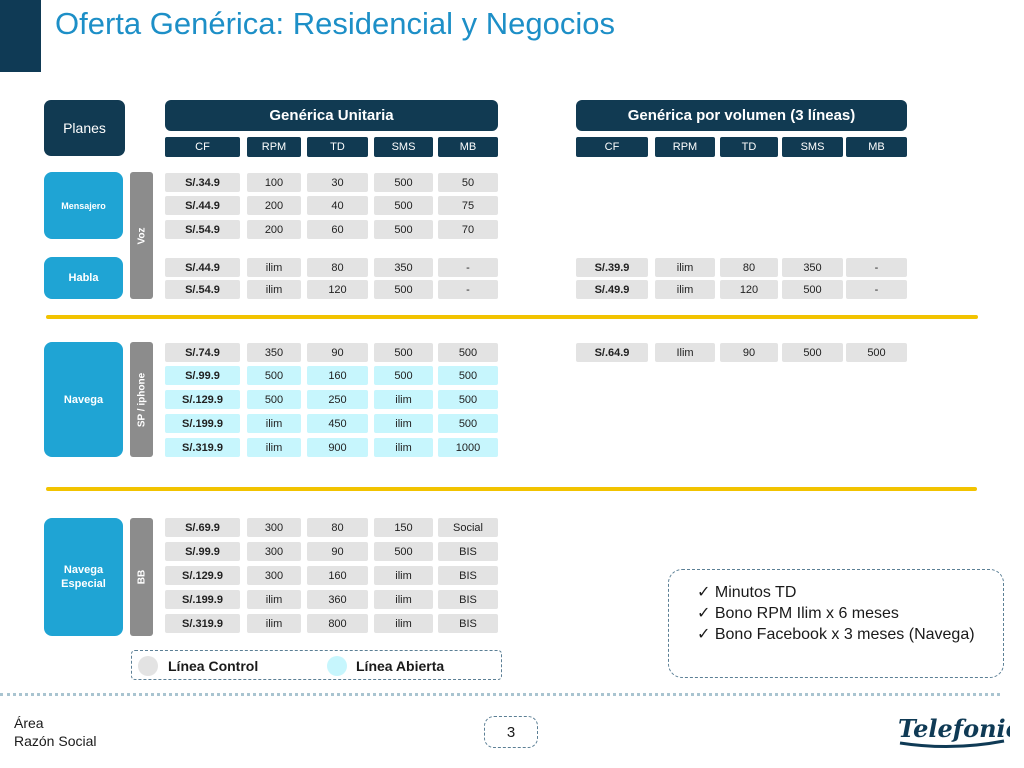 This screenshot has height=768, width=1024. Describe the element at coordinates (335, 23) in the screenshot. I see `slide-title: Oferta Genérica: Residencial y Negocios` at that location.